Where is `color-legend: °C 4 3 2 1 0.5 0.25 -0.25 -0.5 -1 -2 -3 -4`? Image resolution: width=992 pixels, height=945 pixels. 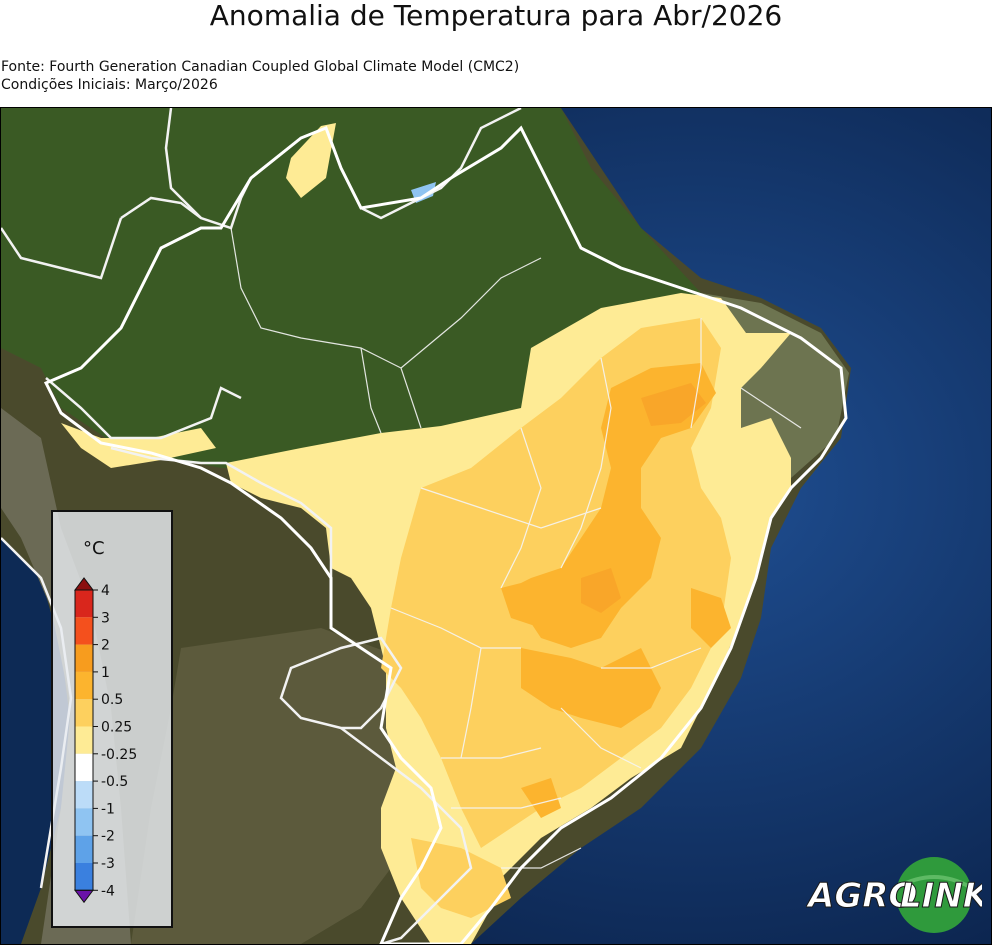 color-legend: °C 4 3 2 1 0.5 0.25 -0.25 -0.5 -1 -2 -3 -4 is located at coordinates (112, 719).